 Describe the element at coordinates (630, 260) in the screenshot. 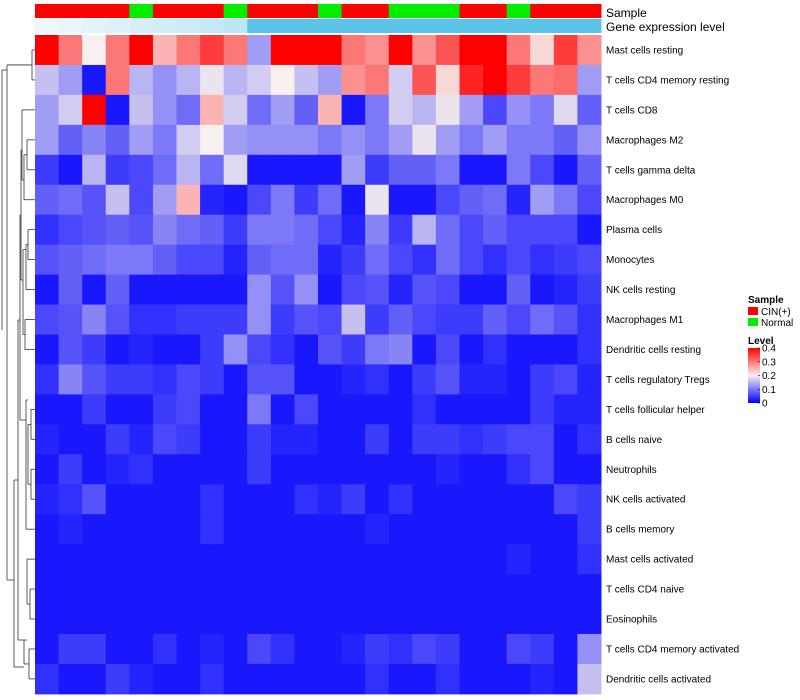

I see `row-label: Monocytes` at that location.